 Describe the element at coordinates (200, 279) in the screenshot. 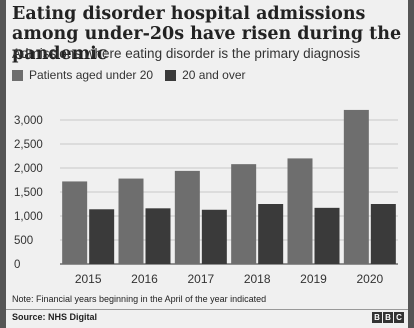

I see `x-tick-label: 2017` at that location.